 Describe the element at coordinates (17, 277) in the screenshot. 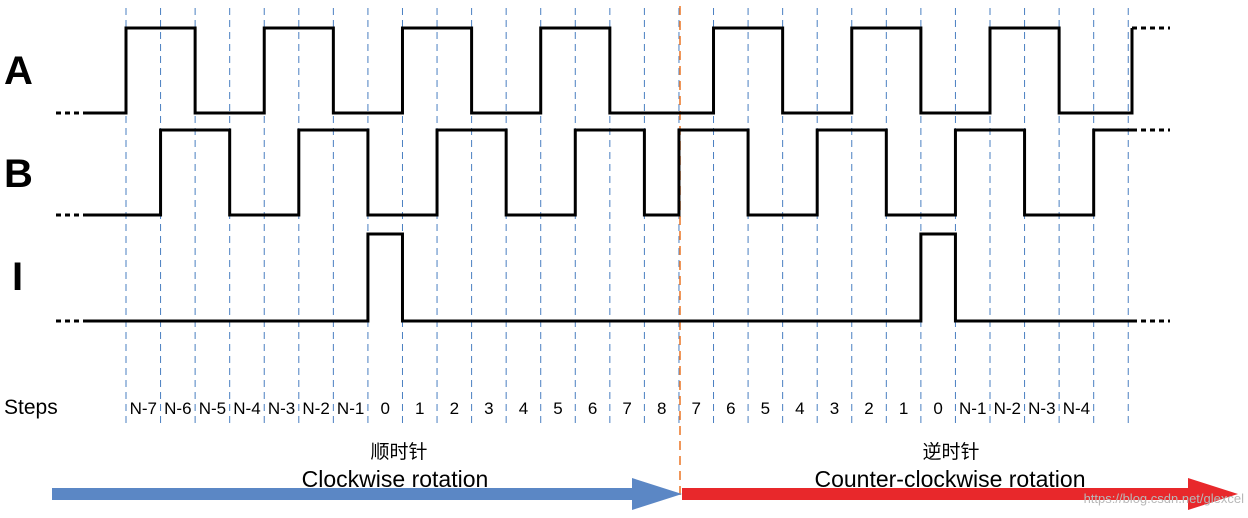

I see `signal-label-i: I` at that location.